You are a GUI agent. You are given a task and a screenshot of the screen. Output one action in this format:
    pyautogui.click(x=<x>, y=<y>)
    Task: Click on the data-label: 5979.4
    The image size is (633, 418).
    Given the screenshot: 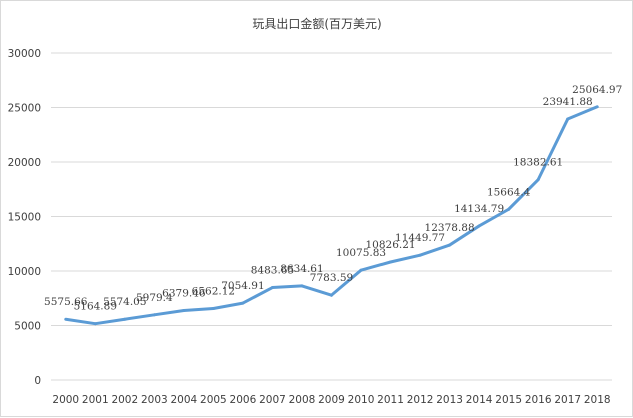 What is the action you would take?
    pyautogui.click(x=154, y=298)
    